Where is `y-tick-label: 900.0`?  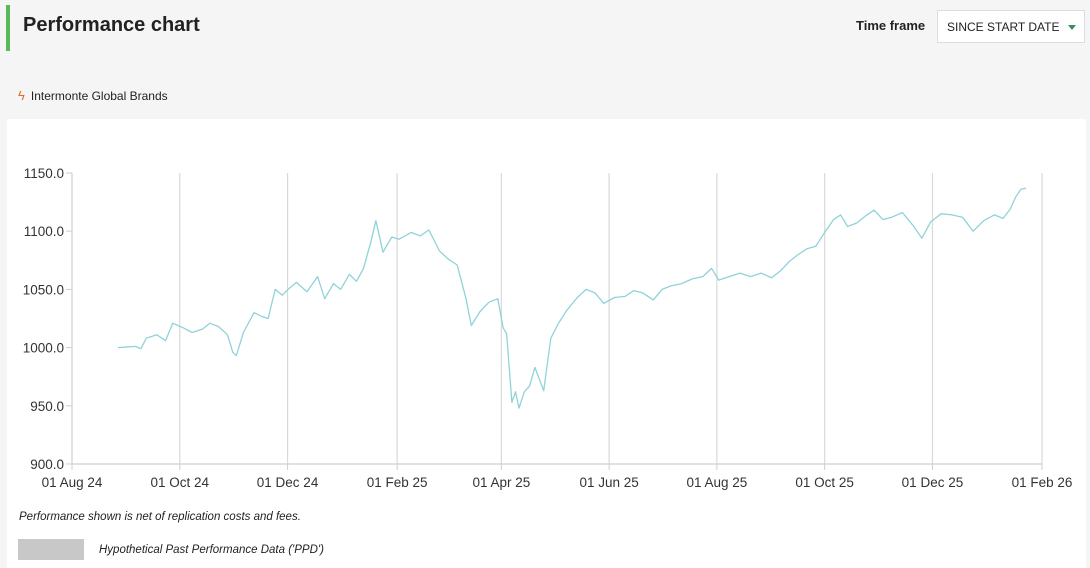
y-tick-label: 900.0 is located at coordinates (47, 464).